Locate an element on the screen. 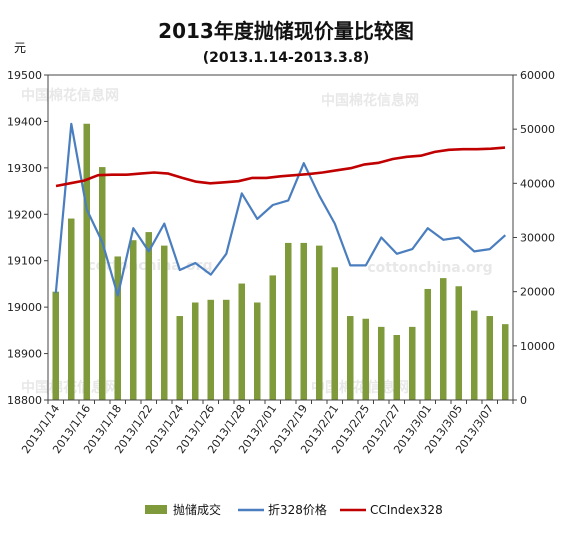 Image resolution: width=572 pixels, height=537 pixels. watermark-text: cottonchina.org is located at coordinates (429, 268).